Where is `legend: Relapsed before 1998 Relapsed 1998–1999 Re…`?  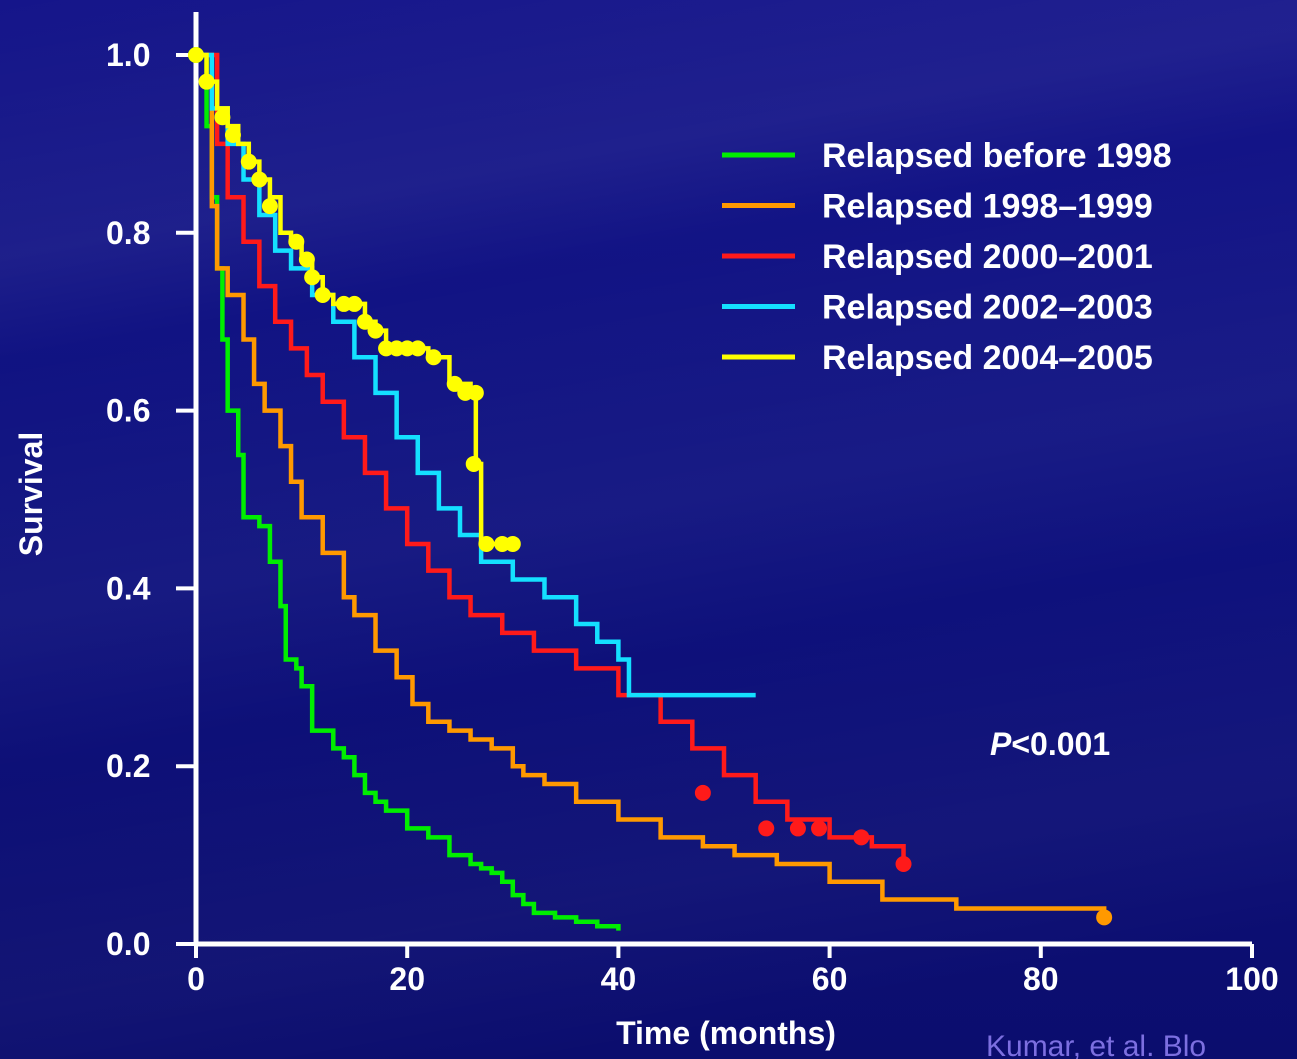
legend: Relapsed before 1998 Relapsed 1998–1999 Re… is located at coordinates (947, 257).